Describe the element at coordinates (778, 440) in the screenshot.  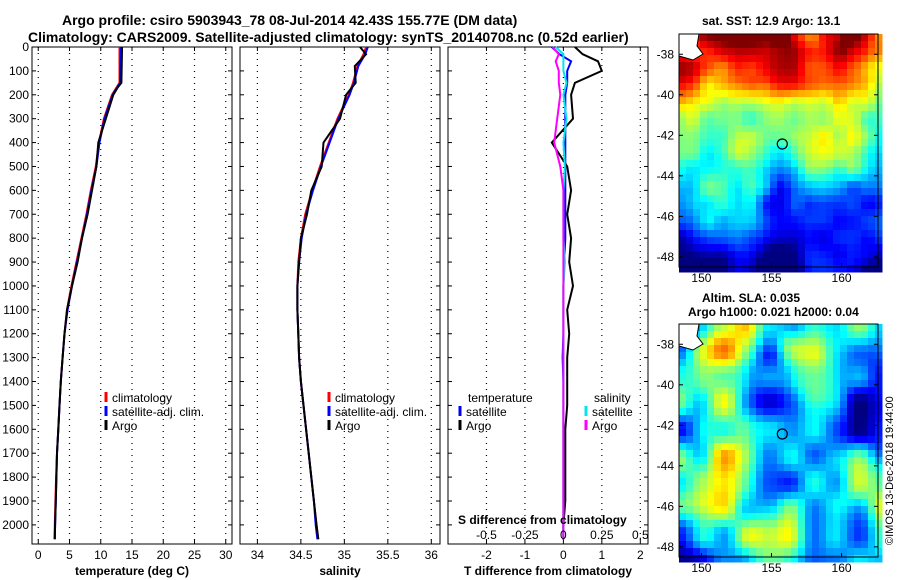
I see `map-frame` at that location.